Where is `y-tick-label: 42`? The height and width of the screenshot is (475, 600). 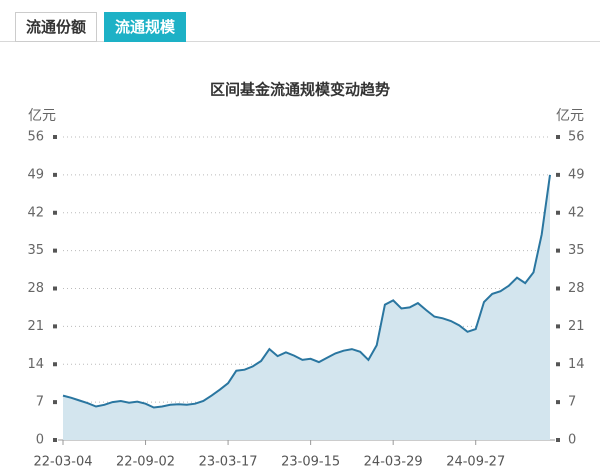
y-tick-label: 42 is located at coordinates (35, 212).